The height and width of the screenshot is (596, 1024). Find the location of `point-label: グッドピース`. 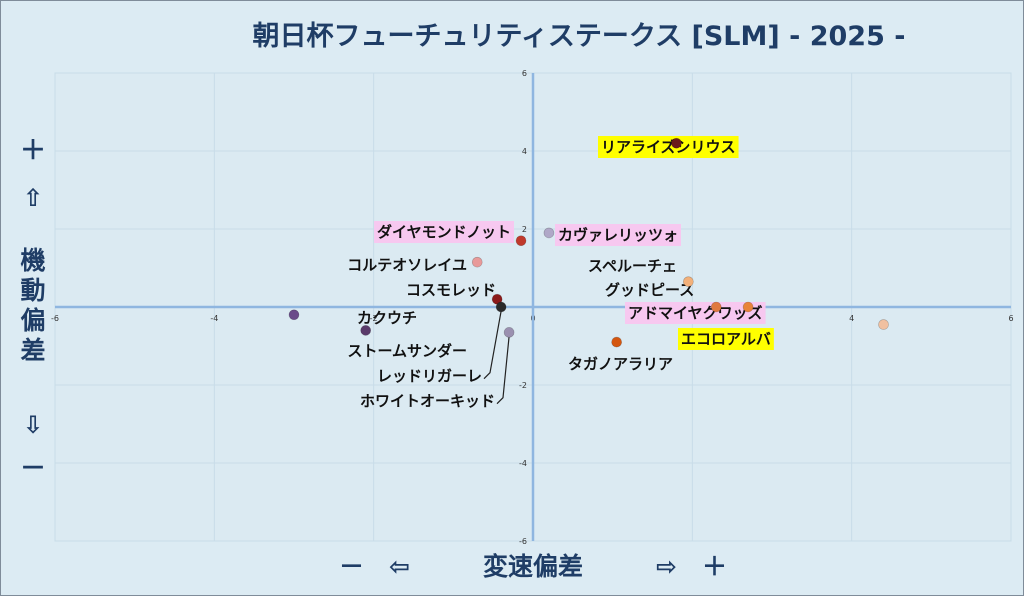

point-label: グッドピース is located at coordinates (649, 290).